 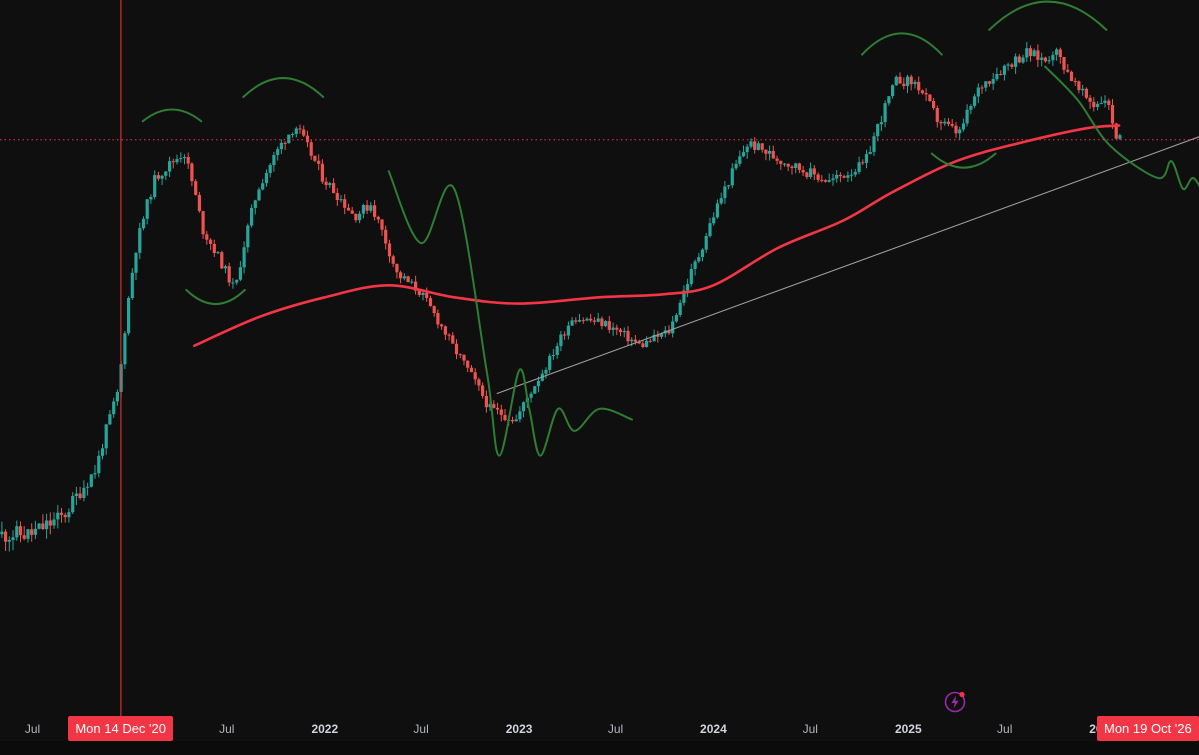 What do you see at coordinates (1148, 728) in the screenshot?
I see `crosshair-date-right: Mon 19 Oct '26` at bounding box center [1148, 728].